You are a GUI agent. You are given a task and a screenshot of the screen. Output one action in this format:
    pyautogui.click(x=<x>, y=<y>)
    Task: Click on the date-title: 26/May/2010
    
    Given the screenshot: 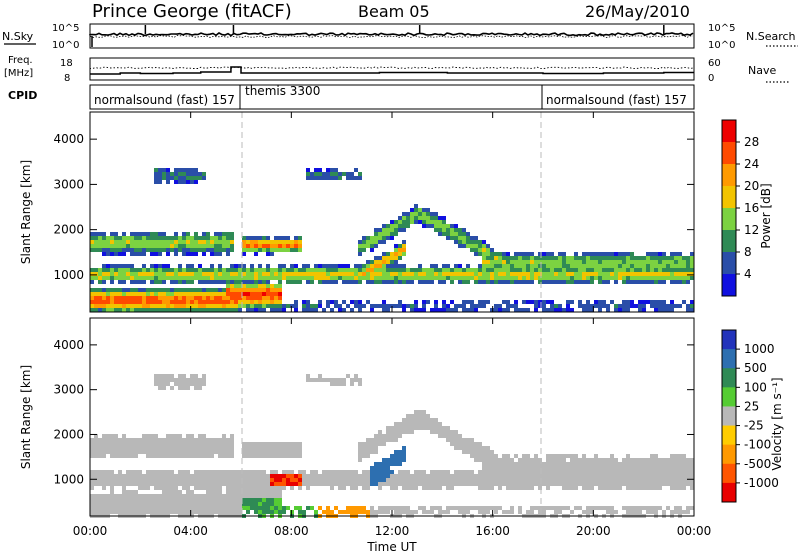 What is the action you would take?
    pyautogui.click(x=637, y=11)
    